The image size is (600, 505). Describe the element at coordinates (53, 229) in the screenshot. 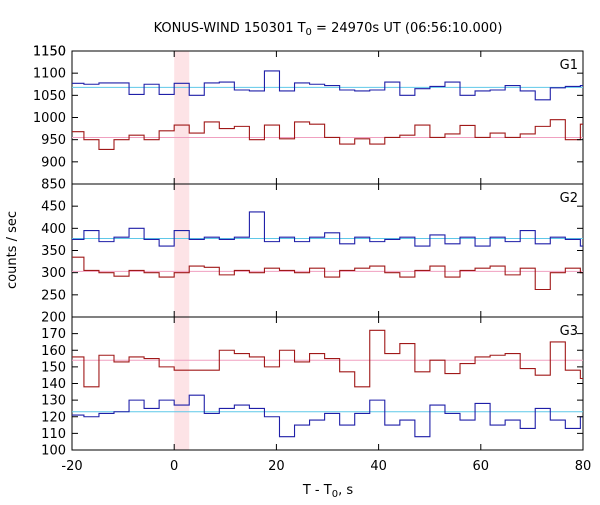

I see `g2-y-tick-label: 400` at that location.